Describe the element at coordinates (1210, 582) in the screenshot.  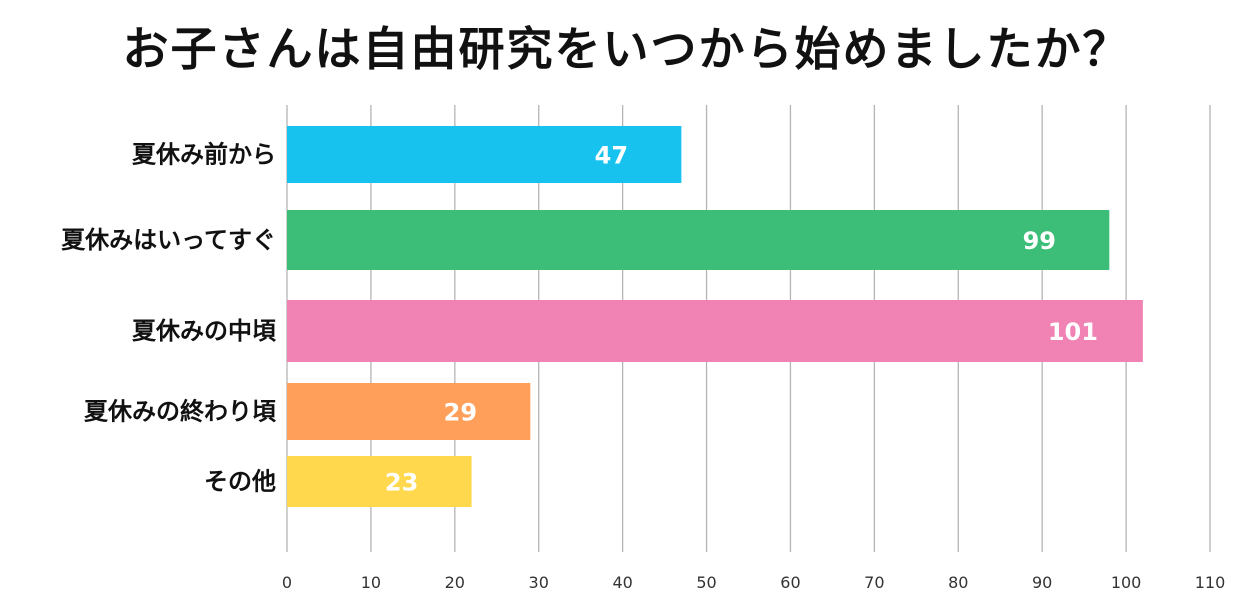
I see `x-tick-label: 110` at that location.